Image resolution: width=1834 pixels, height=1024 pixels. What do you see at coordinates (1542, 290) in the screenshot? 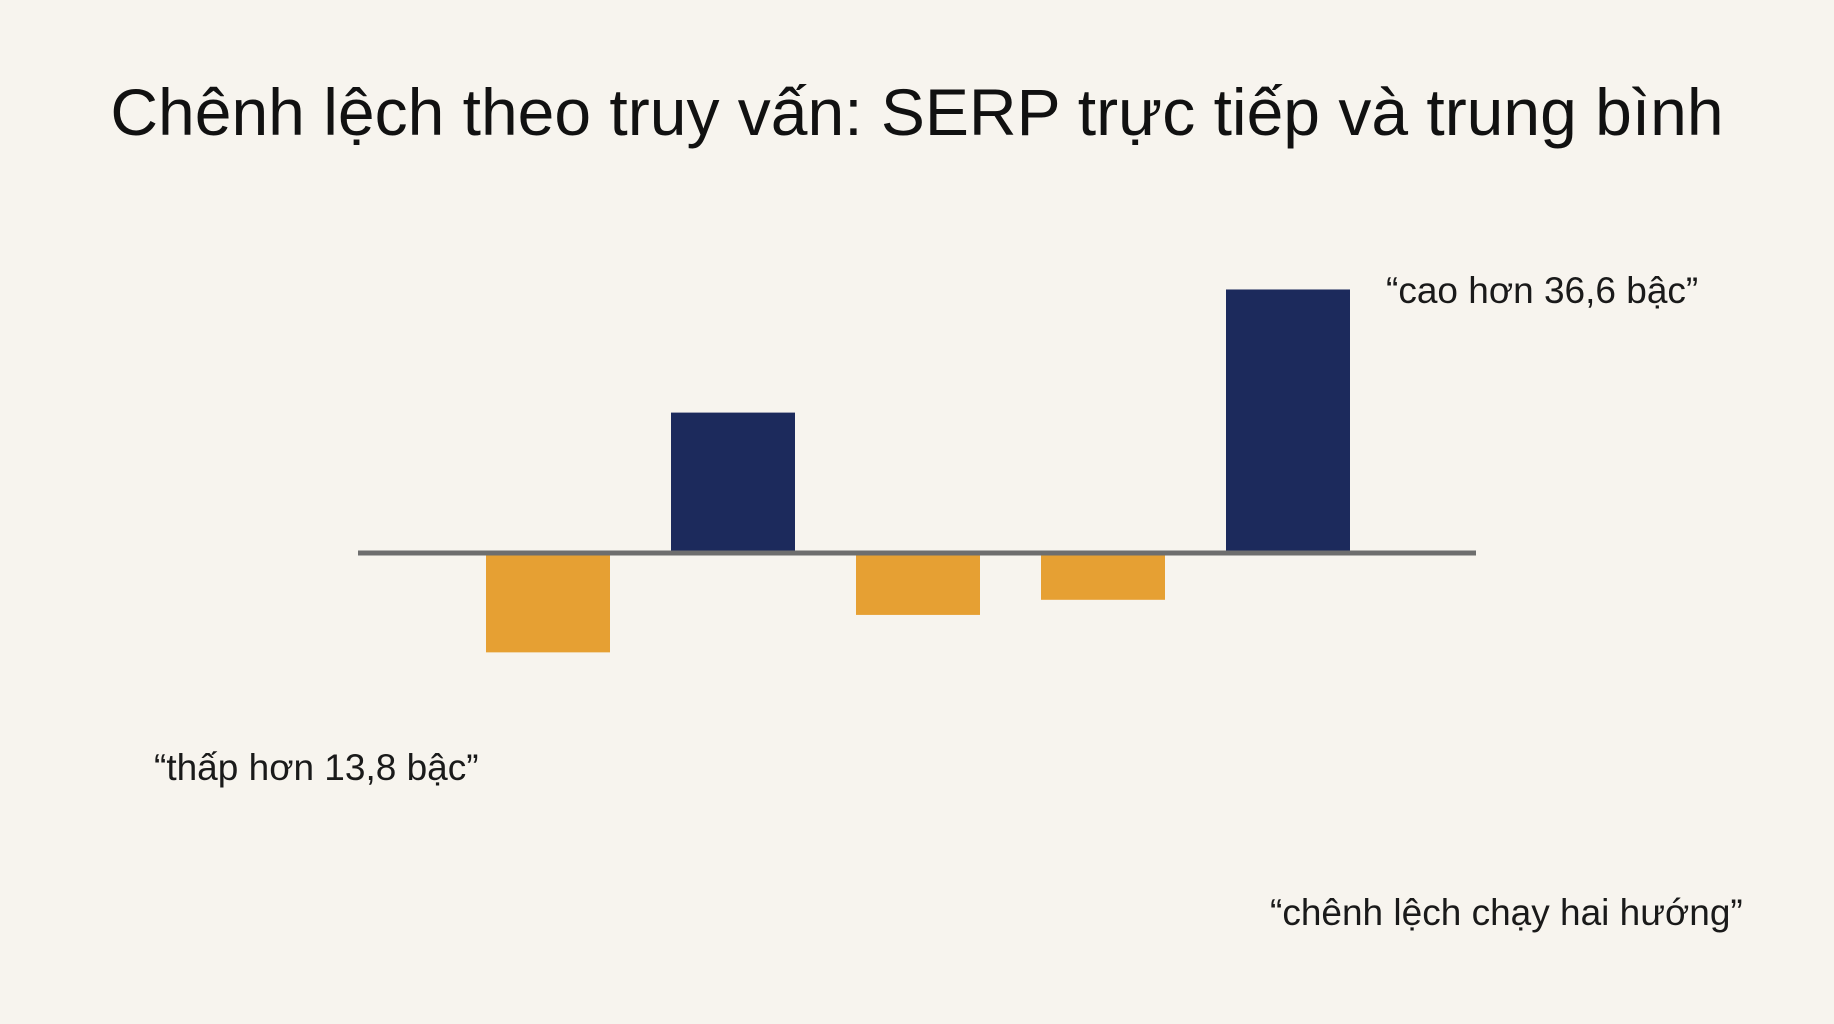
I see `annotation-high: “cao hơn 36,6 bậc”` at bounding box center [1542, 290].